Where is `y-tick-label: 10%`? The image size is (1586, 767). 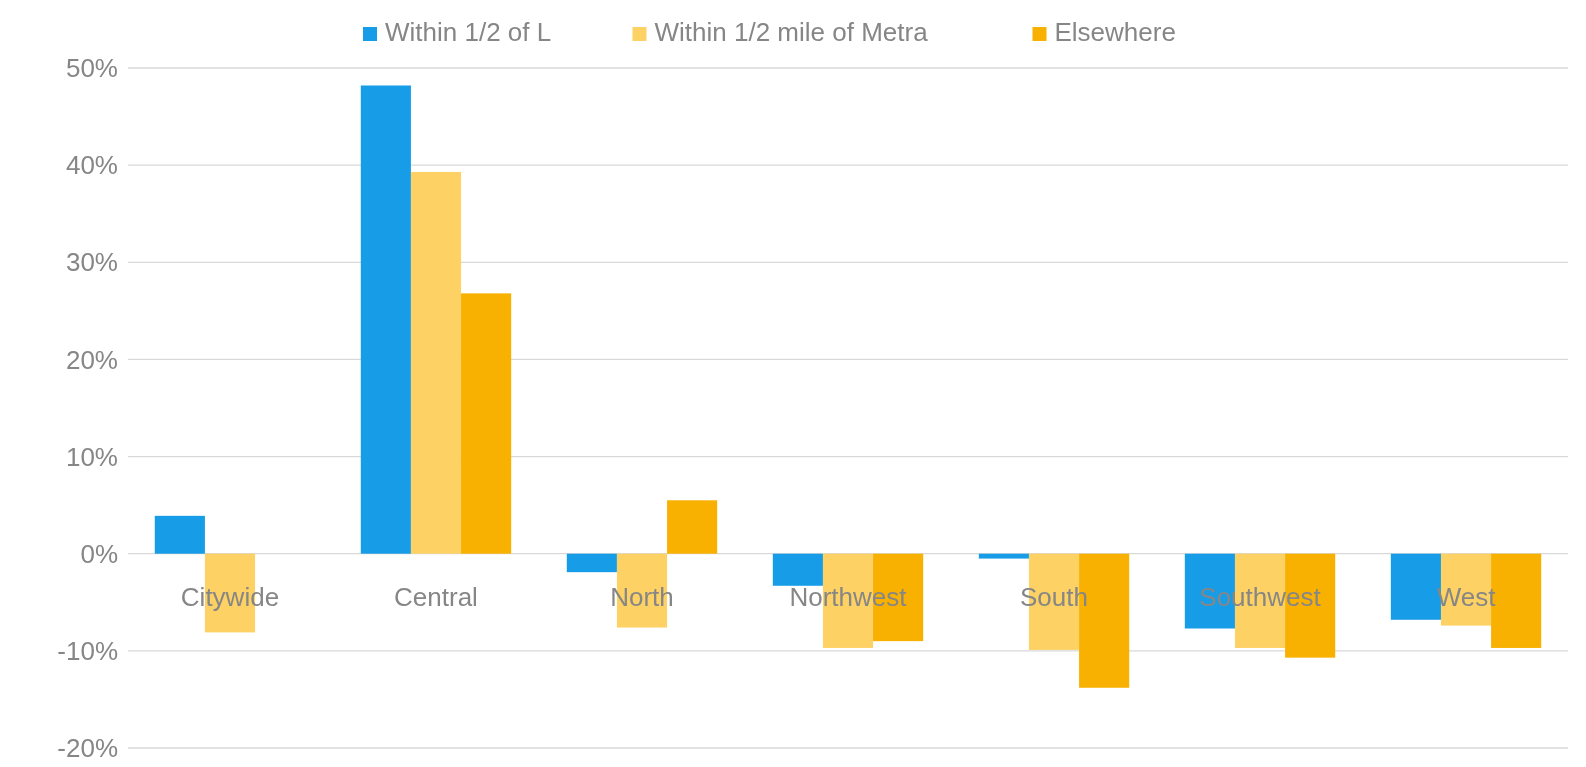
y-tick-label: 10% is located at coordinates (91, 456).